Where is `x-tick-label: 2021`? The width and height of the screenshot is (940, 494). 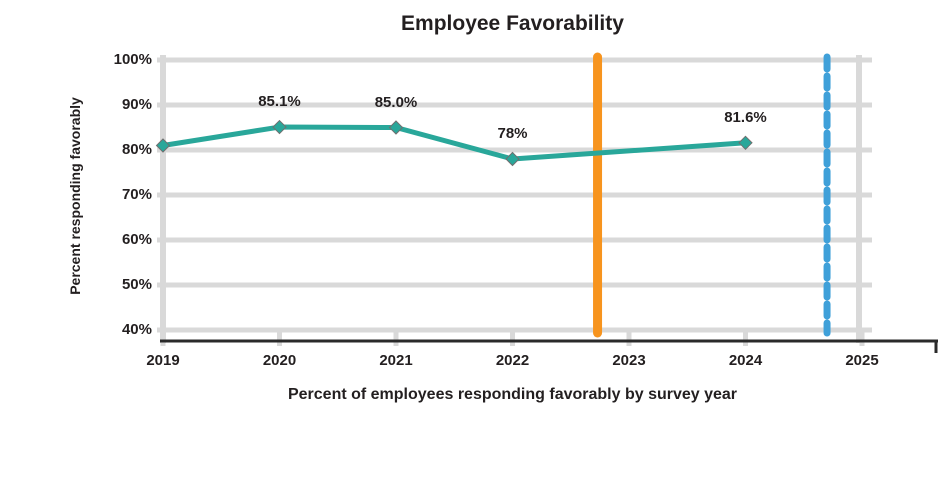 x-tick-label: 2021 is located at coordinates (396, 360).